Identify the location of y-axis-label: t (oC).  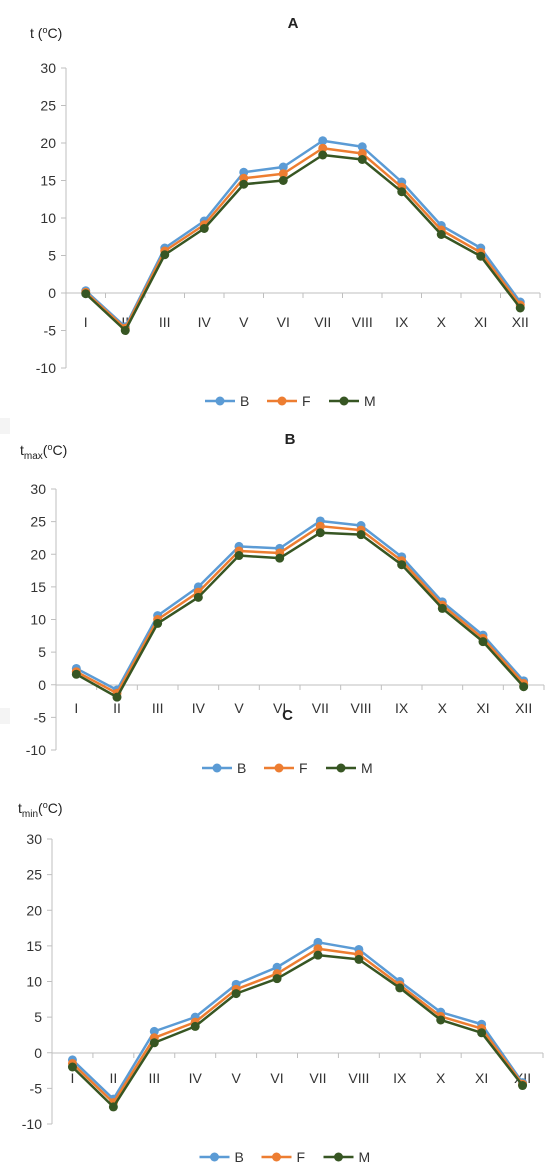
(46, 33).